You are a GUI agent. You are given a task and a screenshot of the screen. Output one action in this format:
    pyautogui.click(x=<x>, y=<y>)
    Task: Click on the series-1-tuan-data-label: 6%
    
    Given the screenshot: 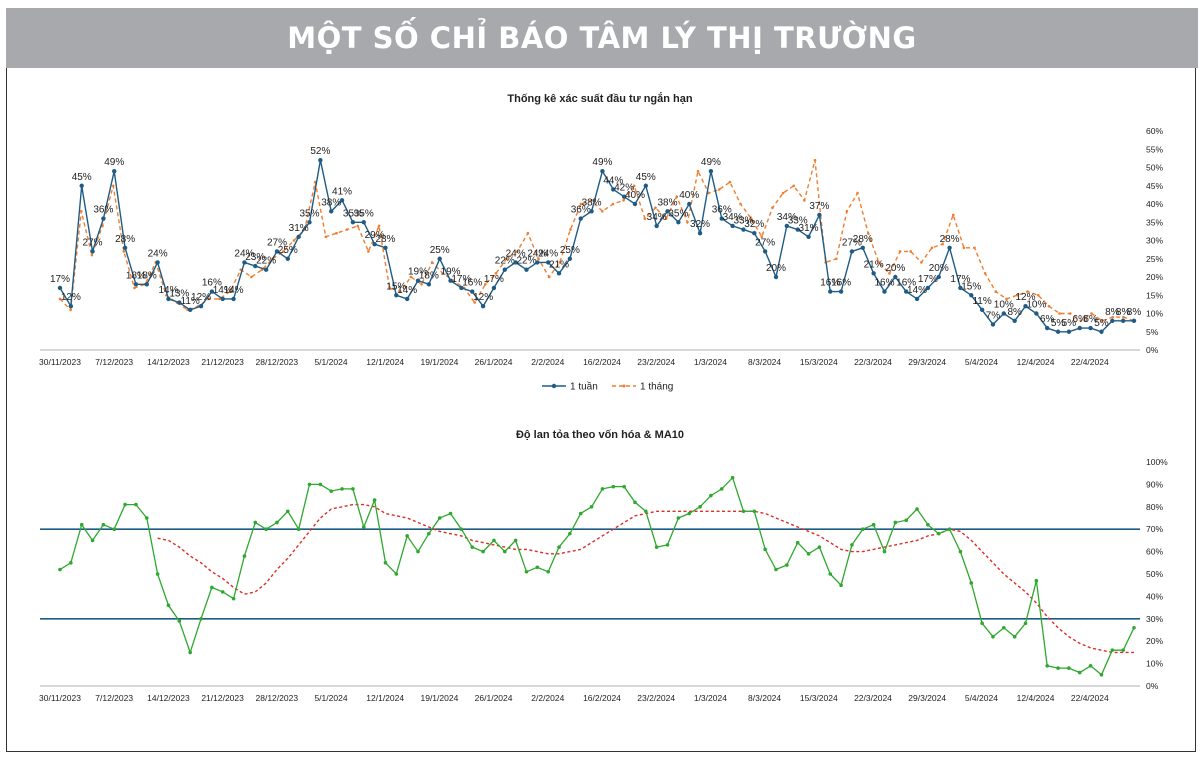 What is the action you would take?
    pyautogui.click(x=1090, y=319)
    